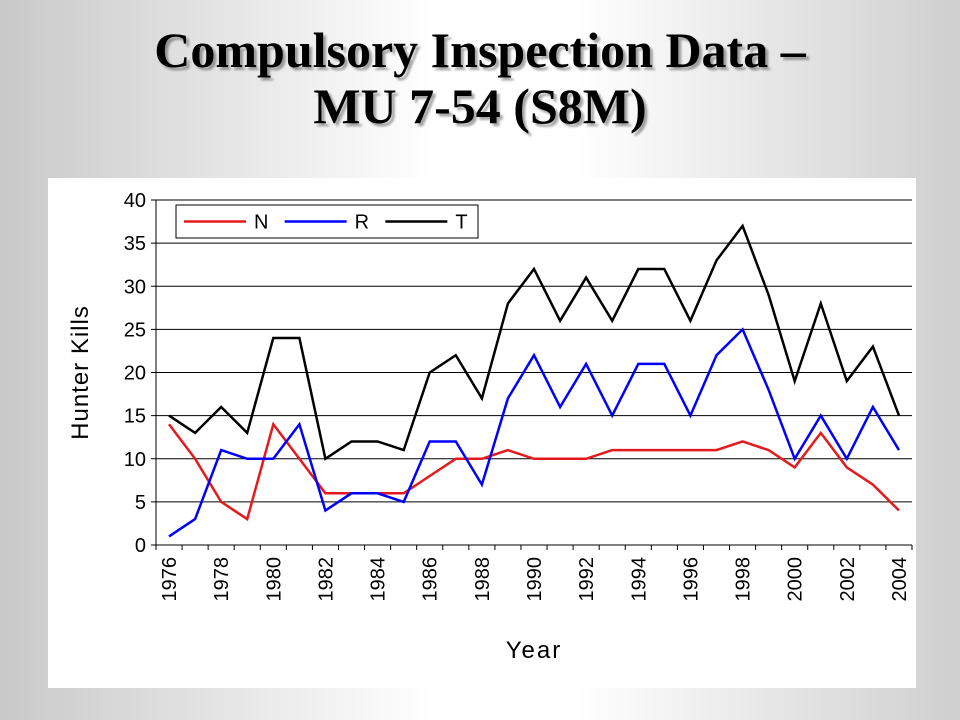 The width and height of the screenshot is (960, 720). What do you see at coordinates (480, 50) in the screenshot?
I see `slide-title-line-1: Compulsory Inspection Data –` at bounding box center [480, 50].